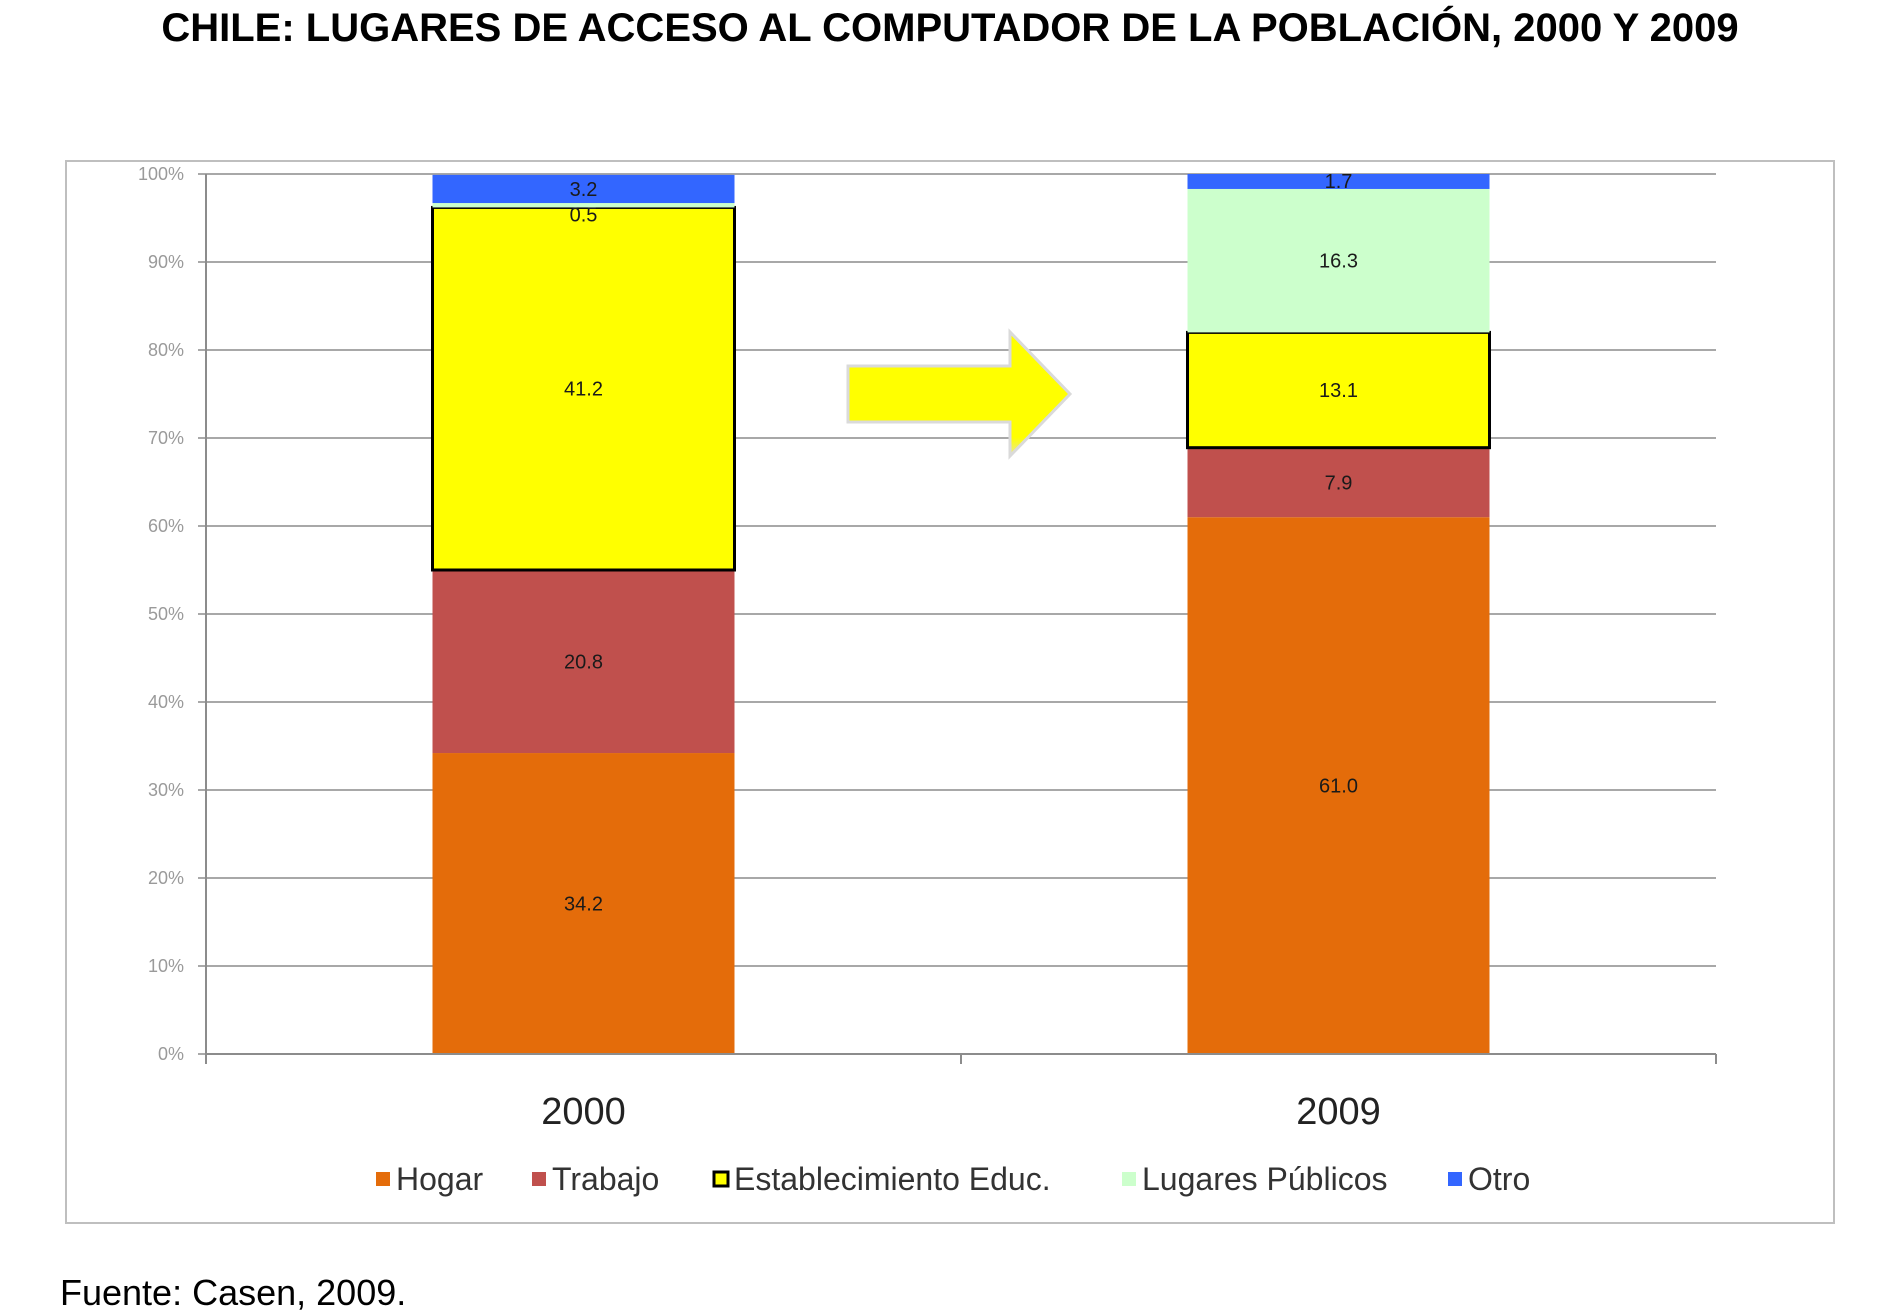  What do you see at coordinates (1264, 1179) in the screenshot?
I see `legend-label: Lugares Públicos` at bounding box center [1264, 1179].